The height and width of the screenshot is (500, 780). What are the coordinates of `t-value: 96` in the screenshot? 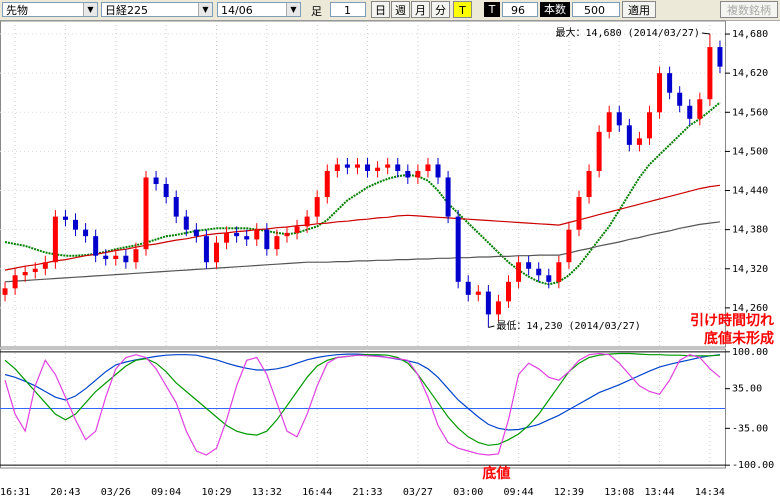 It's located at (518, 10).